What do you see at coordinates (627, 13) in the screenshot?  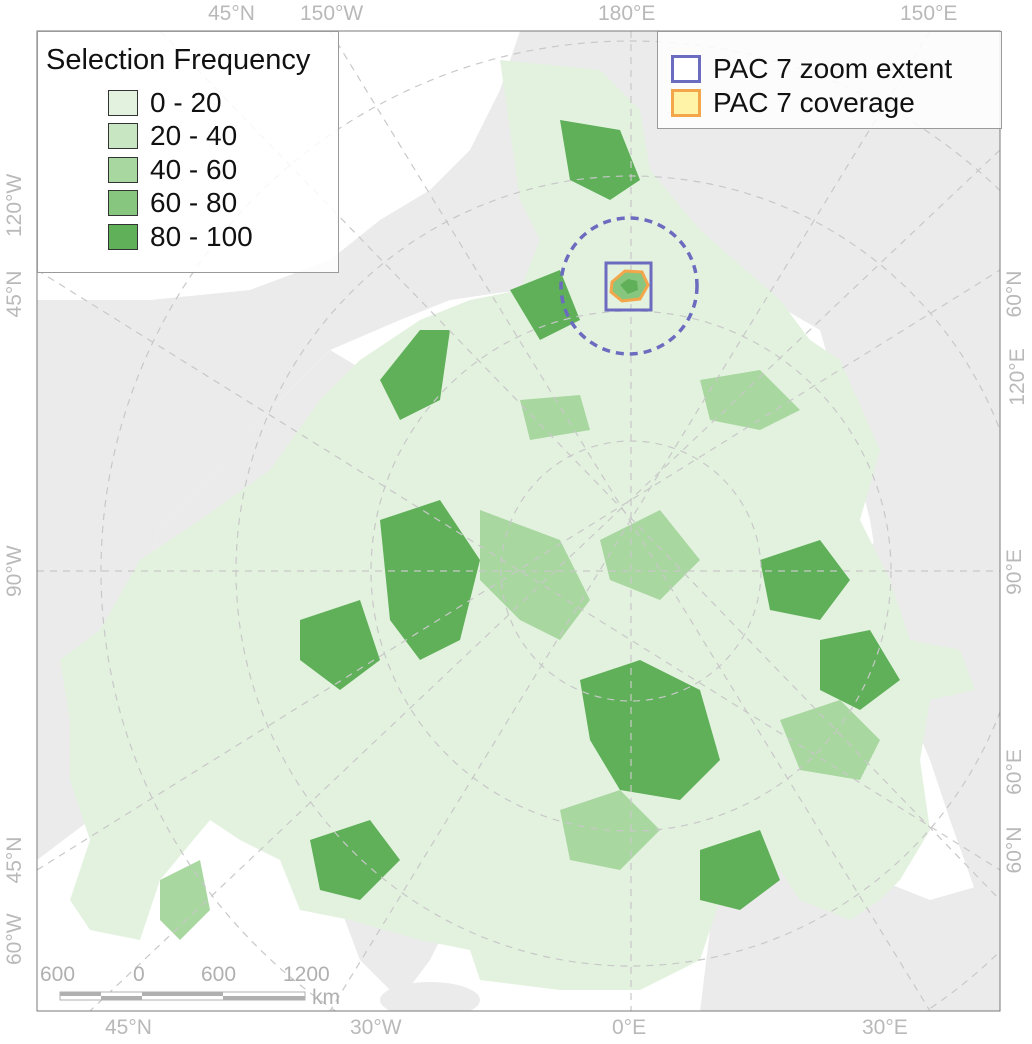 I see `top-label-3: 180°E` at bounding box center [627, 13].